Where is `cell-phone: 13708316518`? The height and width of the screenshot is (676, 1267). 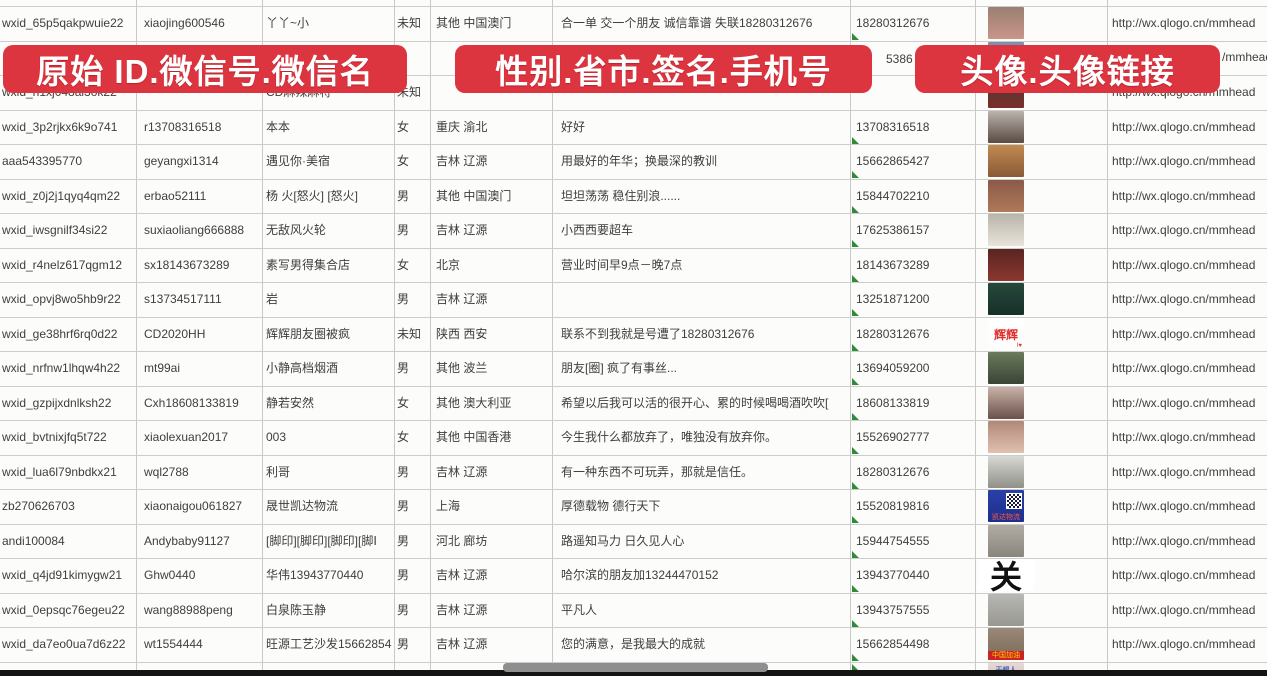 cell-phone: 13708316518 is located at coordinates (893, 127).